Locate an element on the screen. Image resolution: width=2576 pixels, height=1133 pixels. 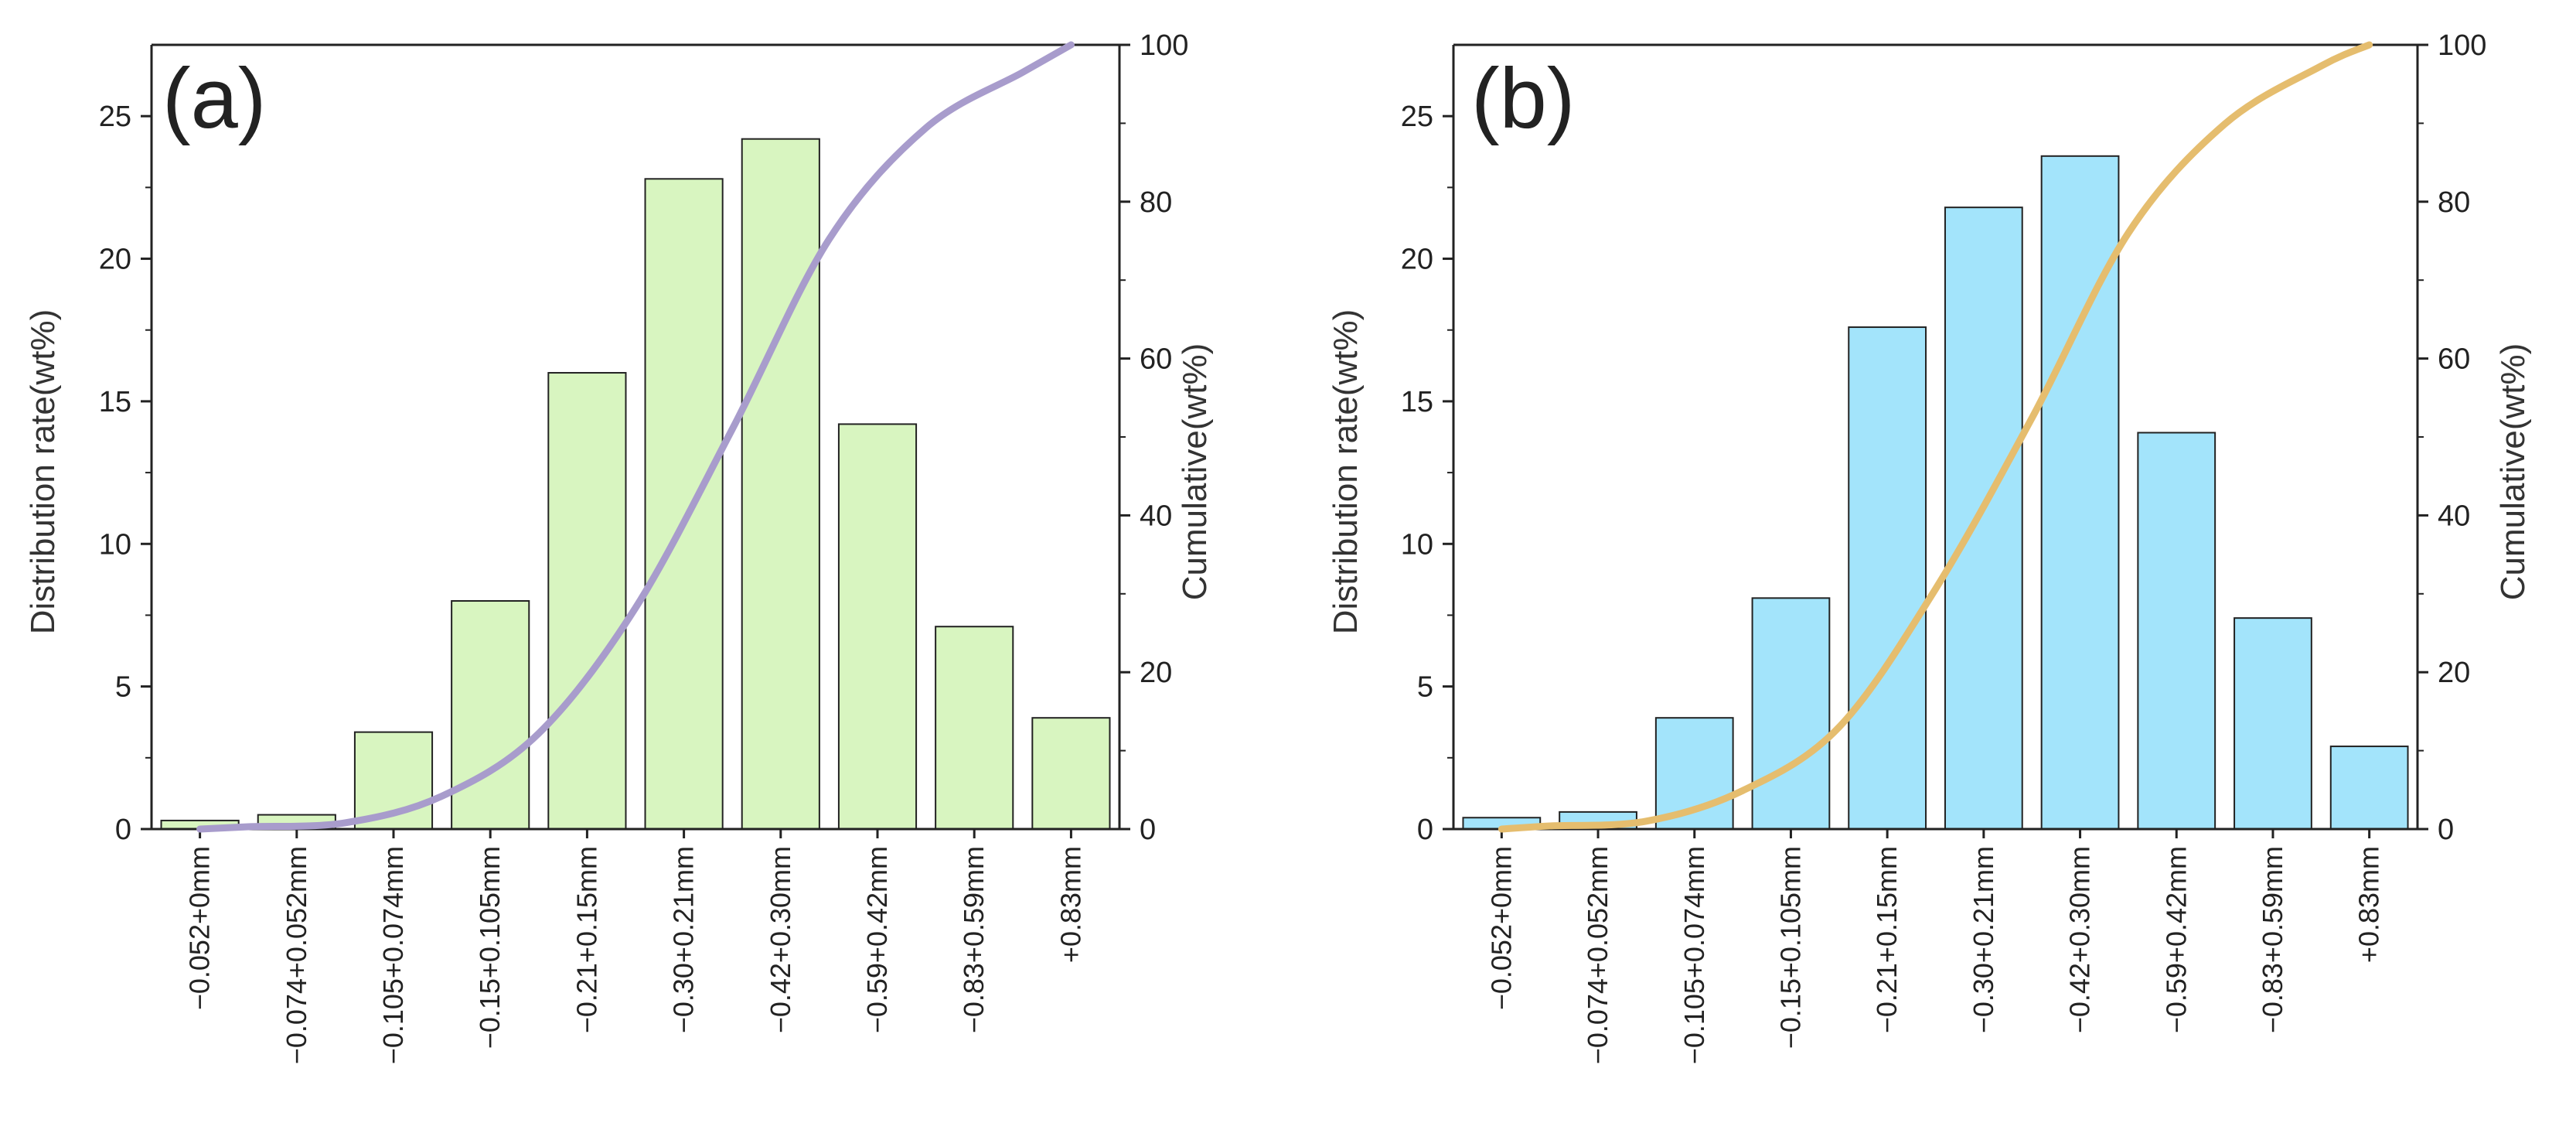
panel-label: (b) is located at coordinates (1523, 99).